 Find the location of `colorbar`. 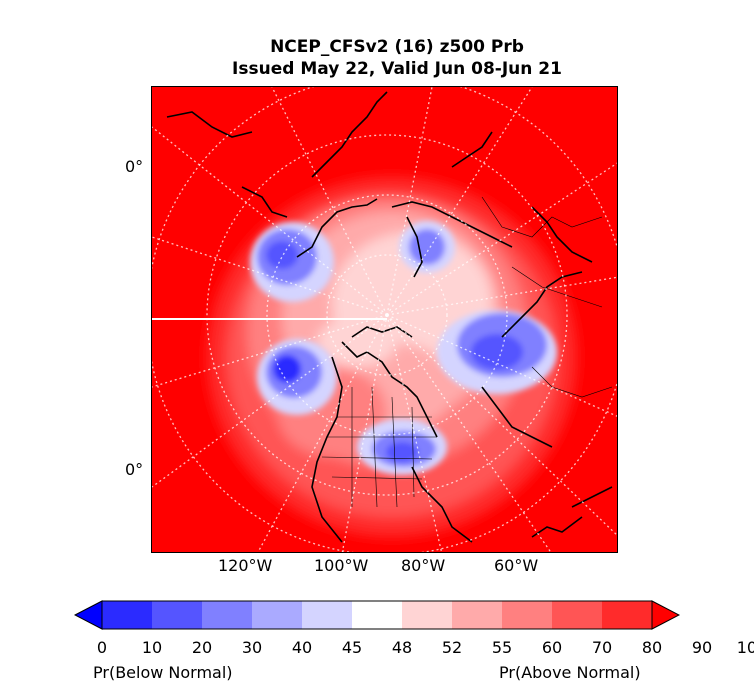

colorbar is located at coordinates (377, 615).